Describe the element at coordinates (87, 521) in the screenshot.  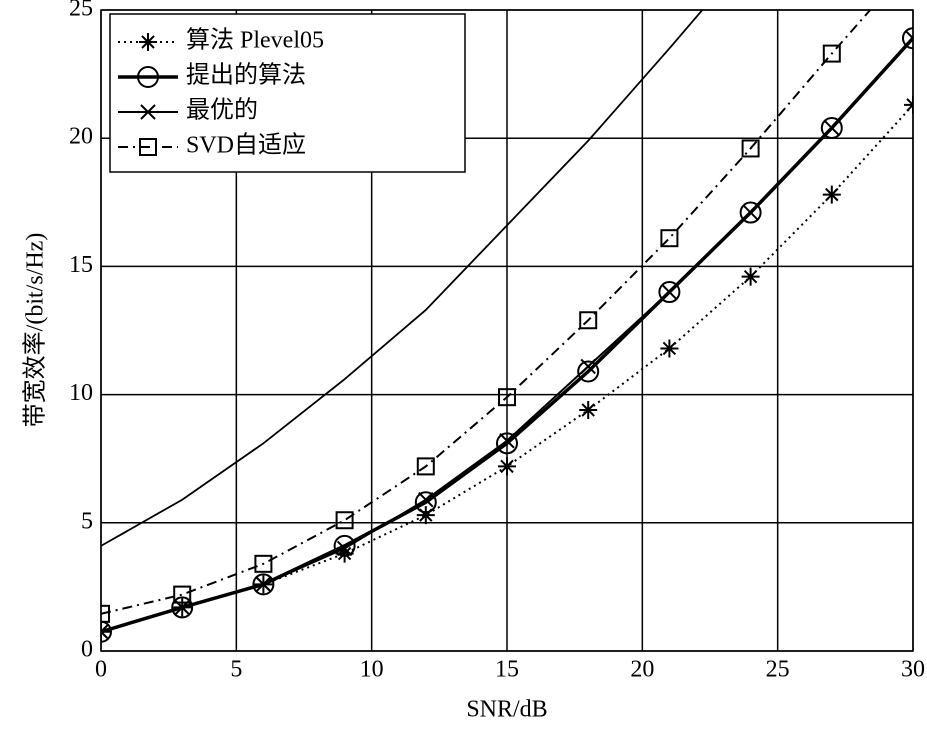
I see `y-tick-label: 5` at that location.